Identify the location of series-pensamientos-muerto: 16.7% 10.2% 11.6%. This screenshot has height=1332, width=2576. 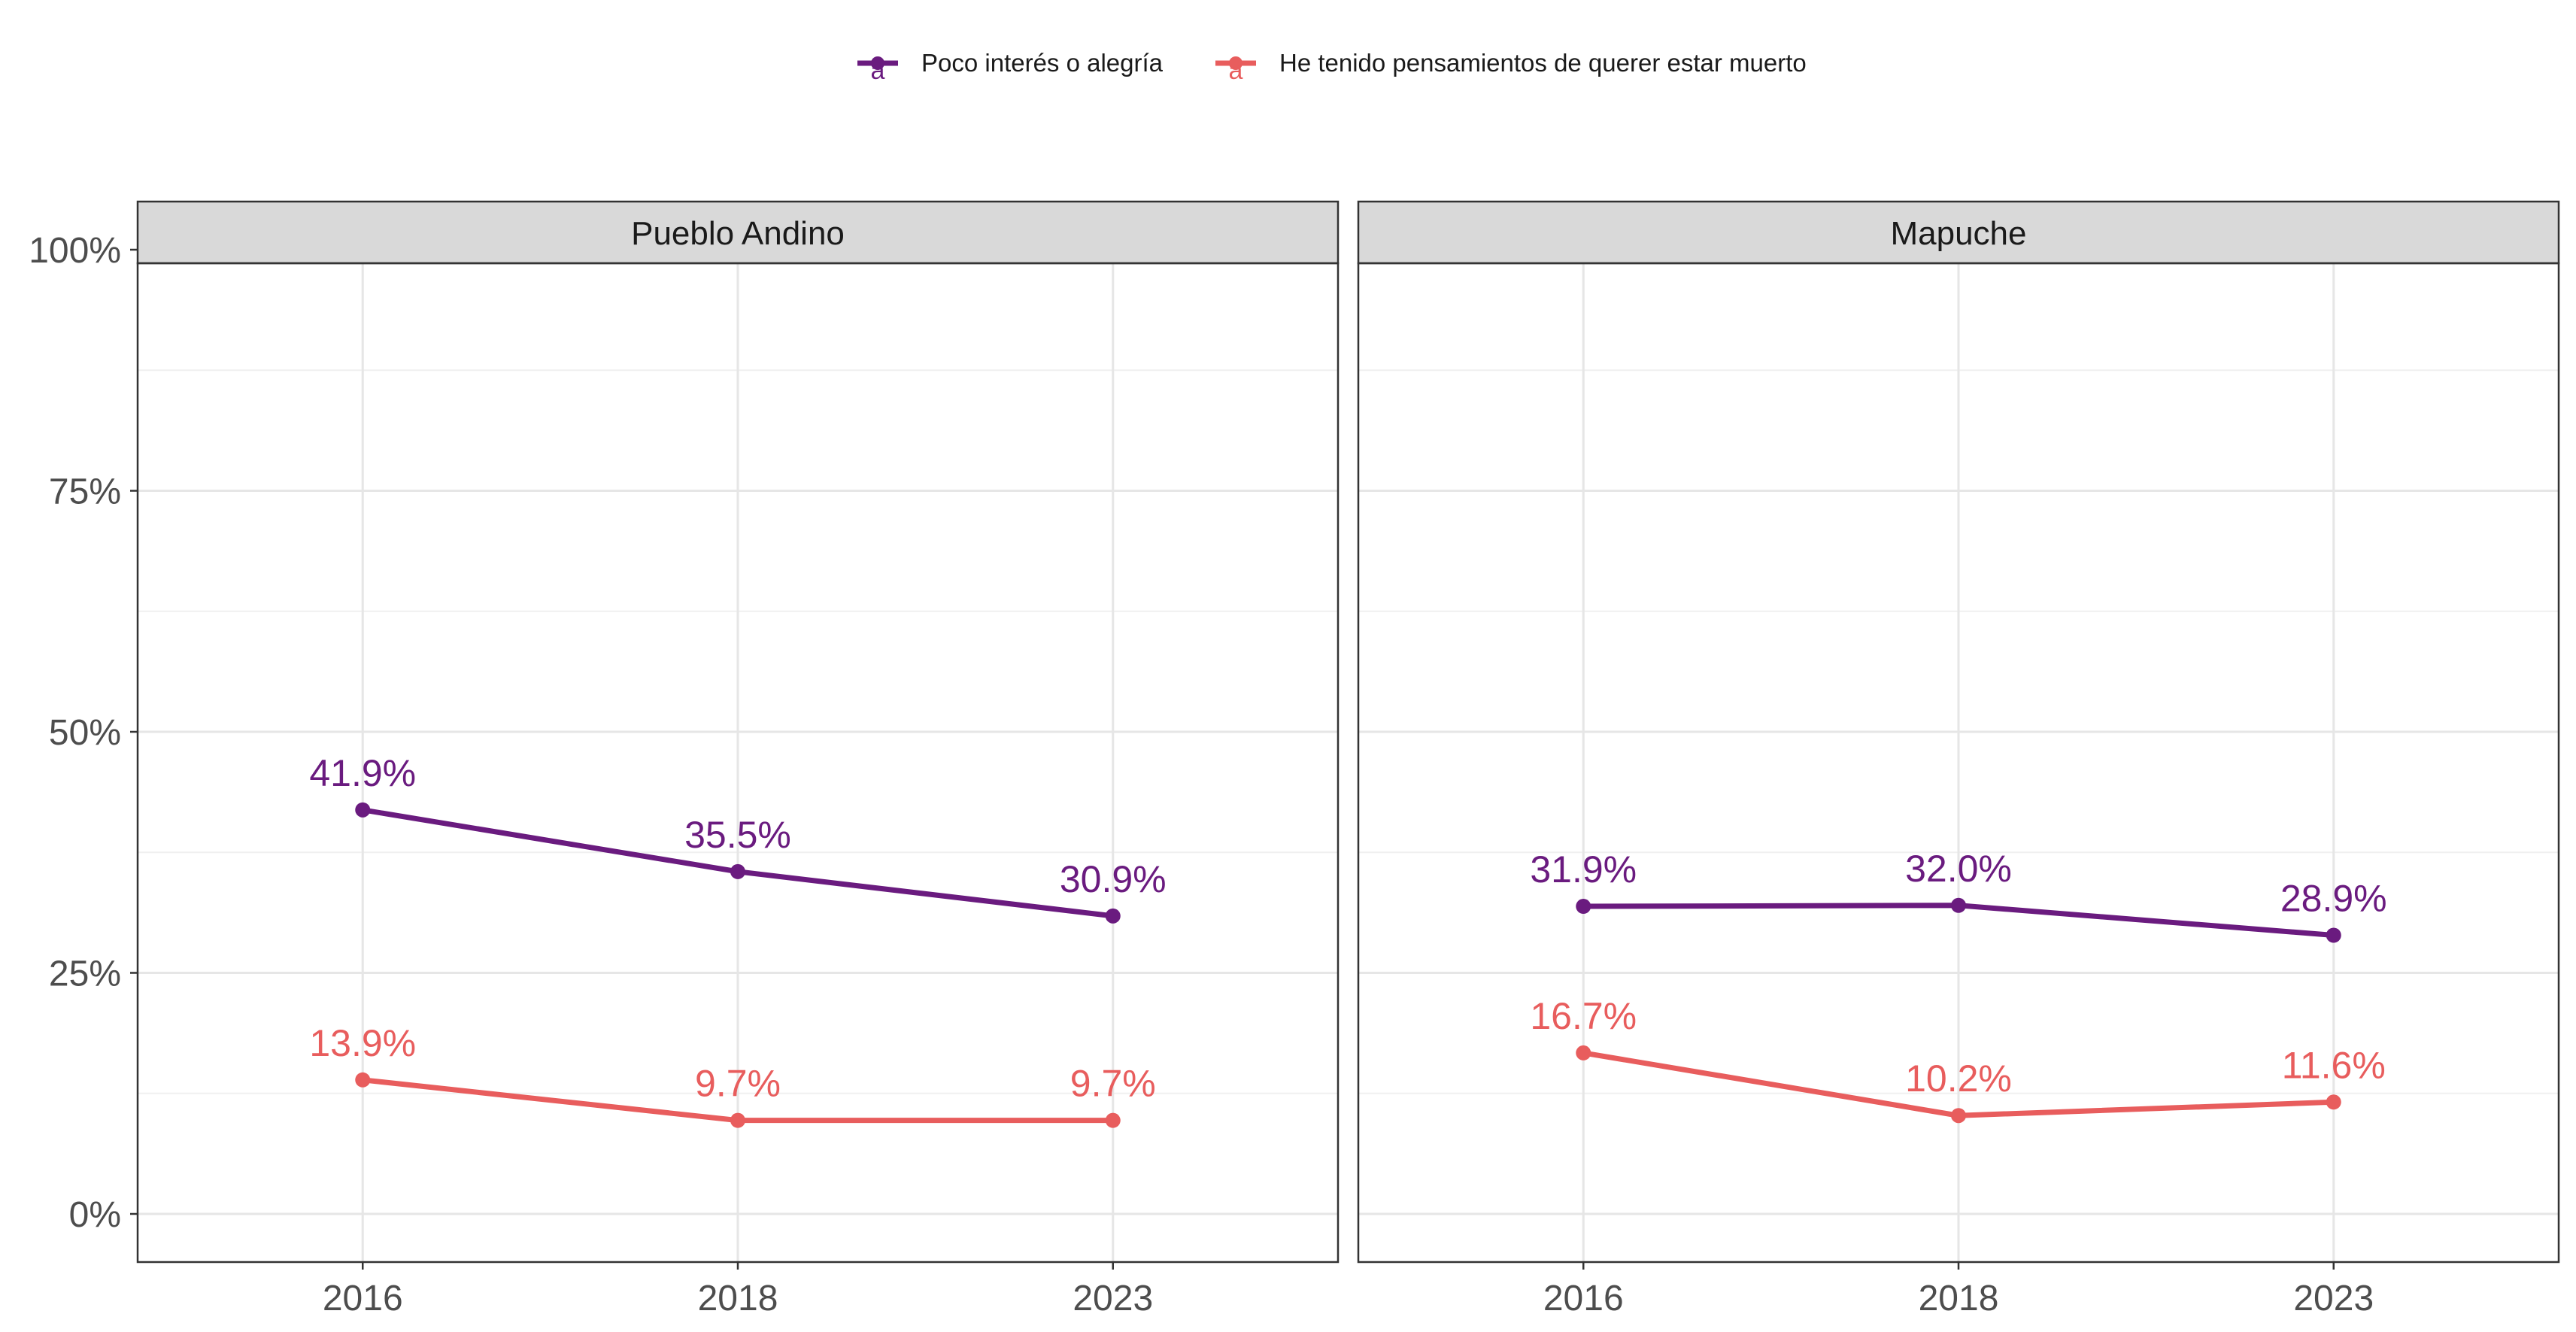
(1958, 1059).